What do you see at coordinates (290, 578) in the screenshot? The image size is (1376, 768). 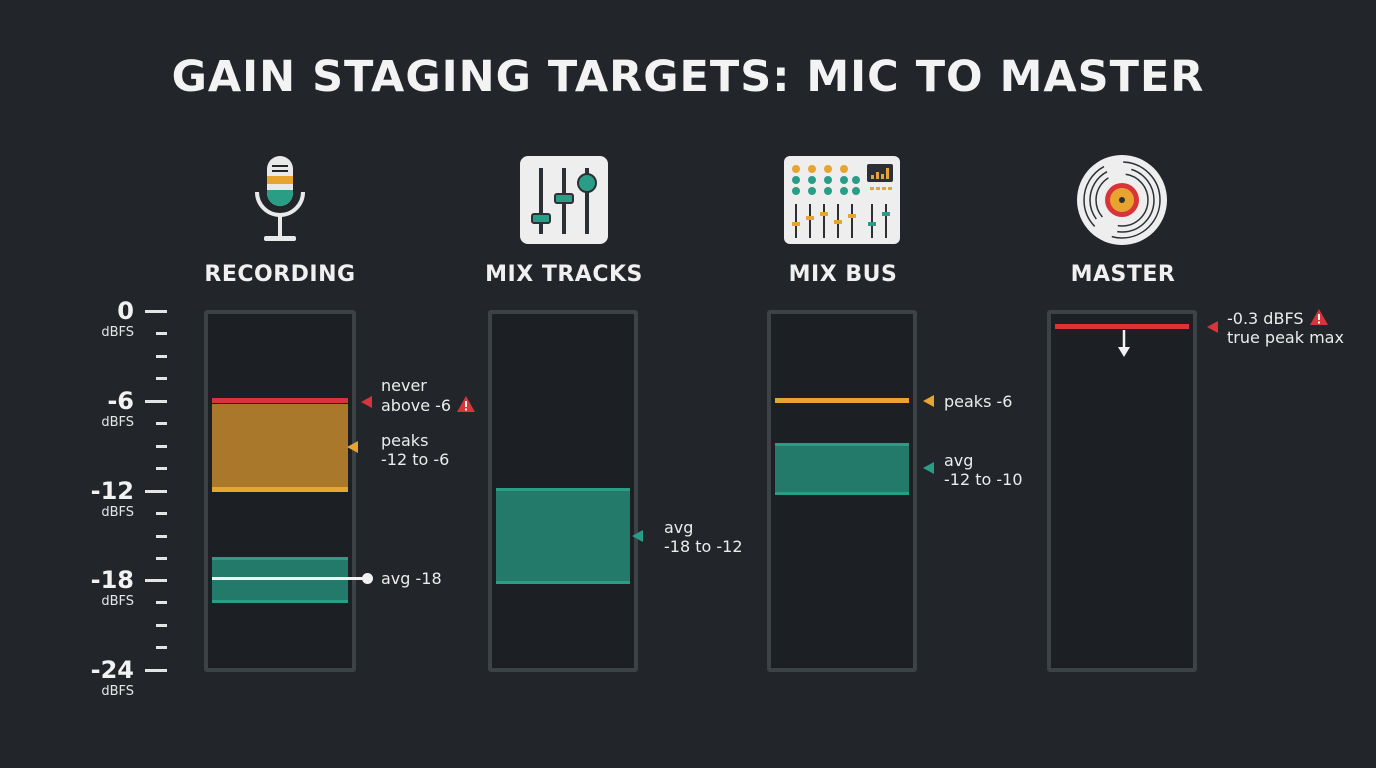 I see `avg-marker-line` at bounding box center [290, 578].